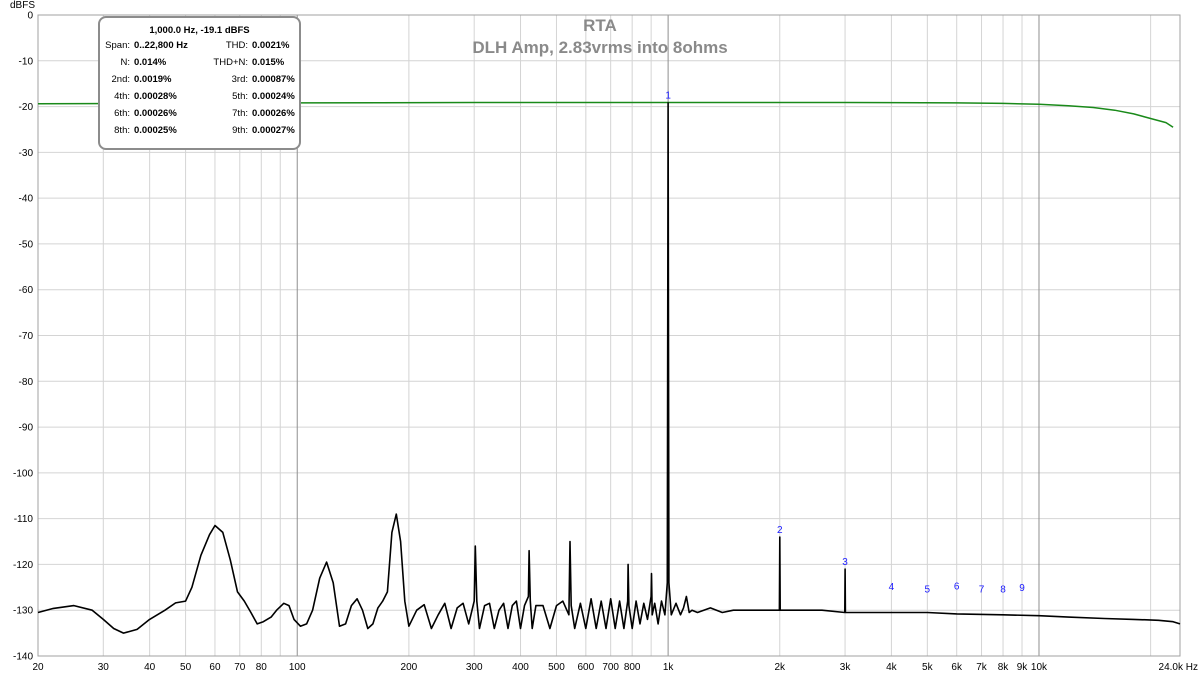  What do you see at coordinates (273, 130) in the screenshot?
I see `info-value: 0.00027%` at bounding box center [273, 130].